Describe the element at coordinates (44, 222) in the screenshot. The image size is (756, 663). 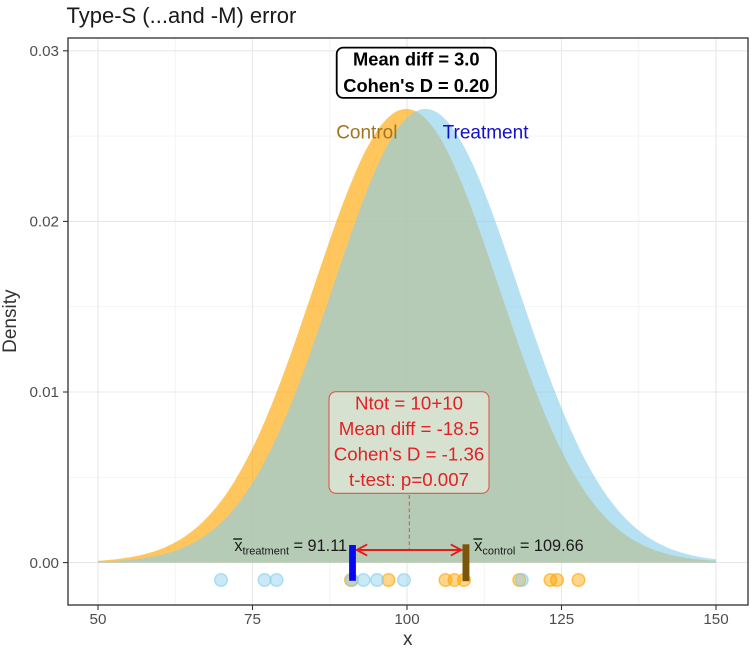
I see `svg-text: 0.02` at that location.